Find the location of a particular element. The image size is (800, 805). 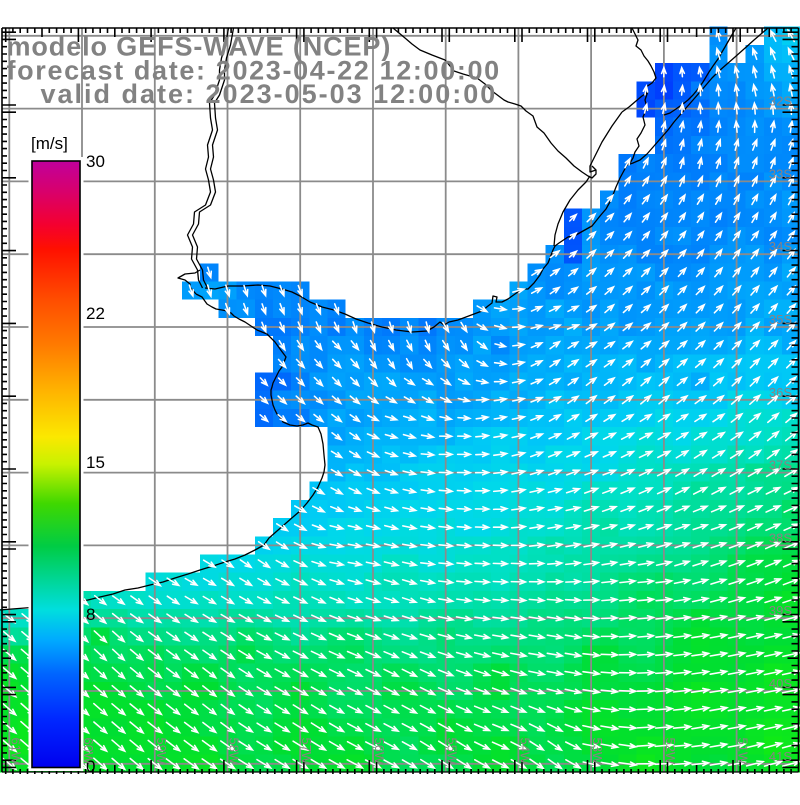

svg-text: modelo GEFS-WAVE (NCEP) is located at coordinates (199, 47).